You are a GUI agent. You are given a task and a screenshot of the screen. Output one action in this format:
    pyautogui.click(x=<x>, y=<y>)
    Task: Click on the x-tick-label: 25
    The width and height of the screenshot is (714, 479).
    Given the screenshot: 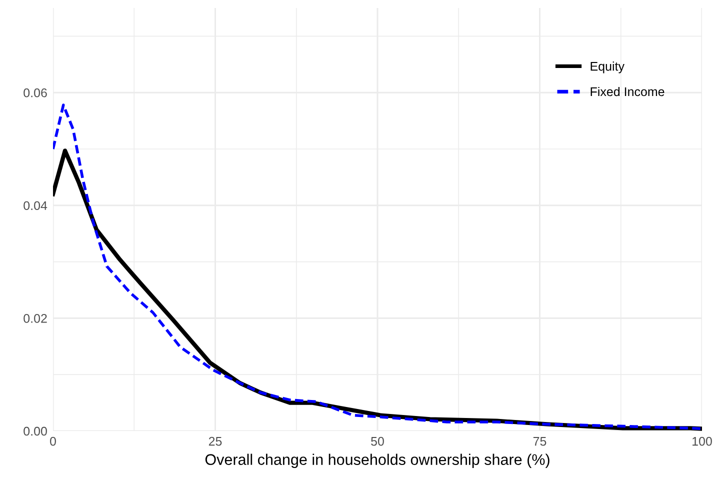 What is the action you would take?
    pyautogui.click(x=215, y=441)
    